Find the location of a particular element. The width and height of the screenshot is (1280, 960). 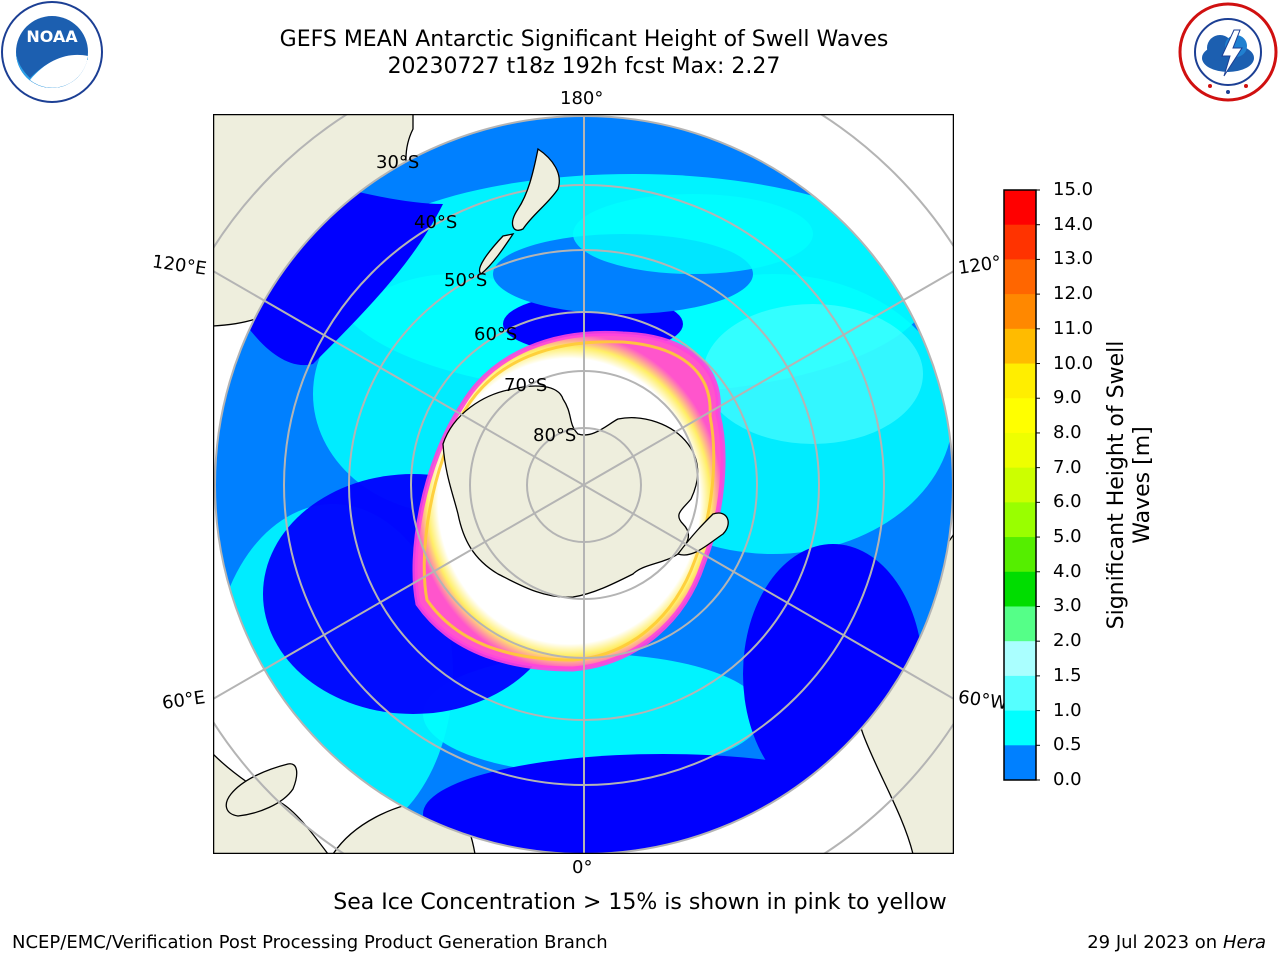

colorbar-tick-label: 0.0 is located at coordinates (1067, 779).